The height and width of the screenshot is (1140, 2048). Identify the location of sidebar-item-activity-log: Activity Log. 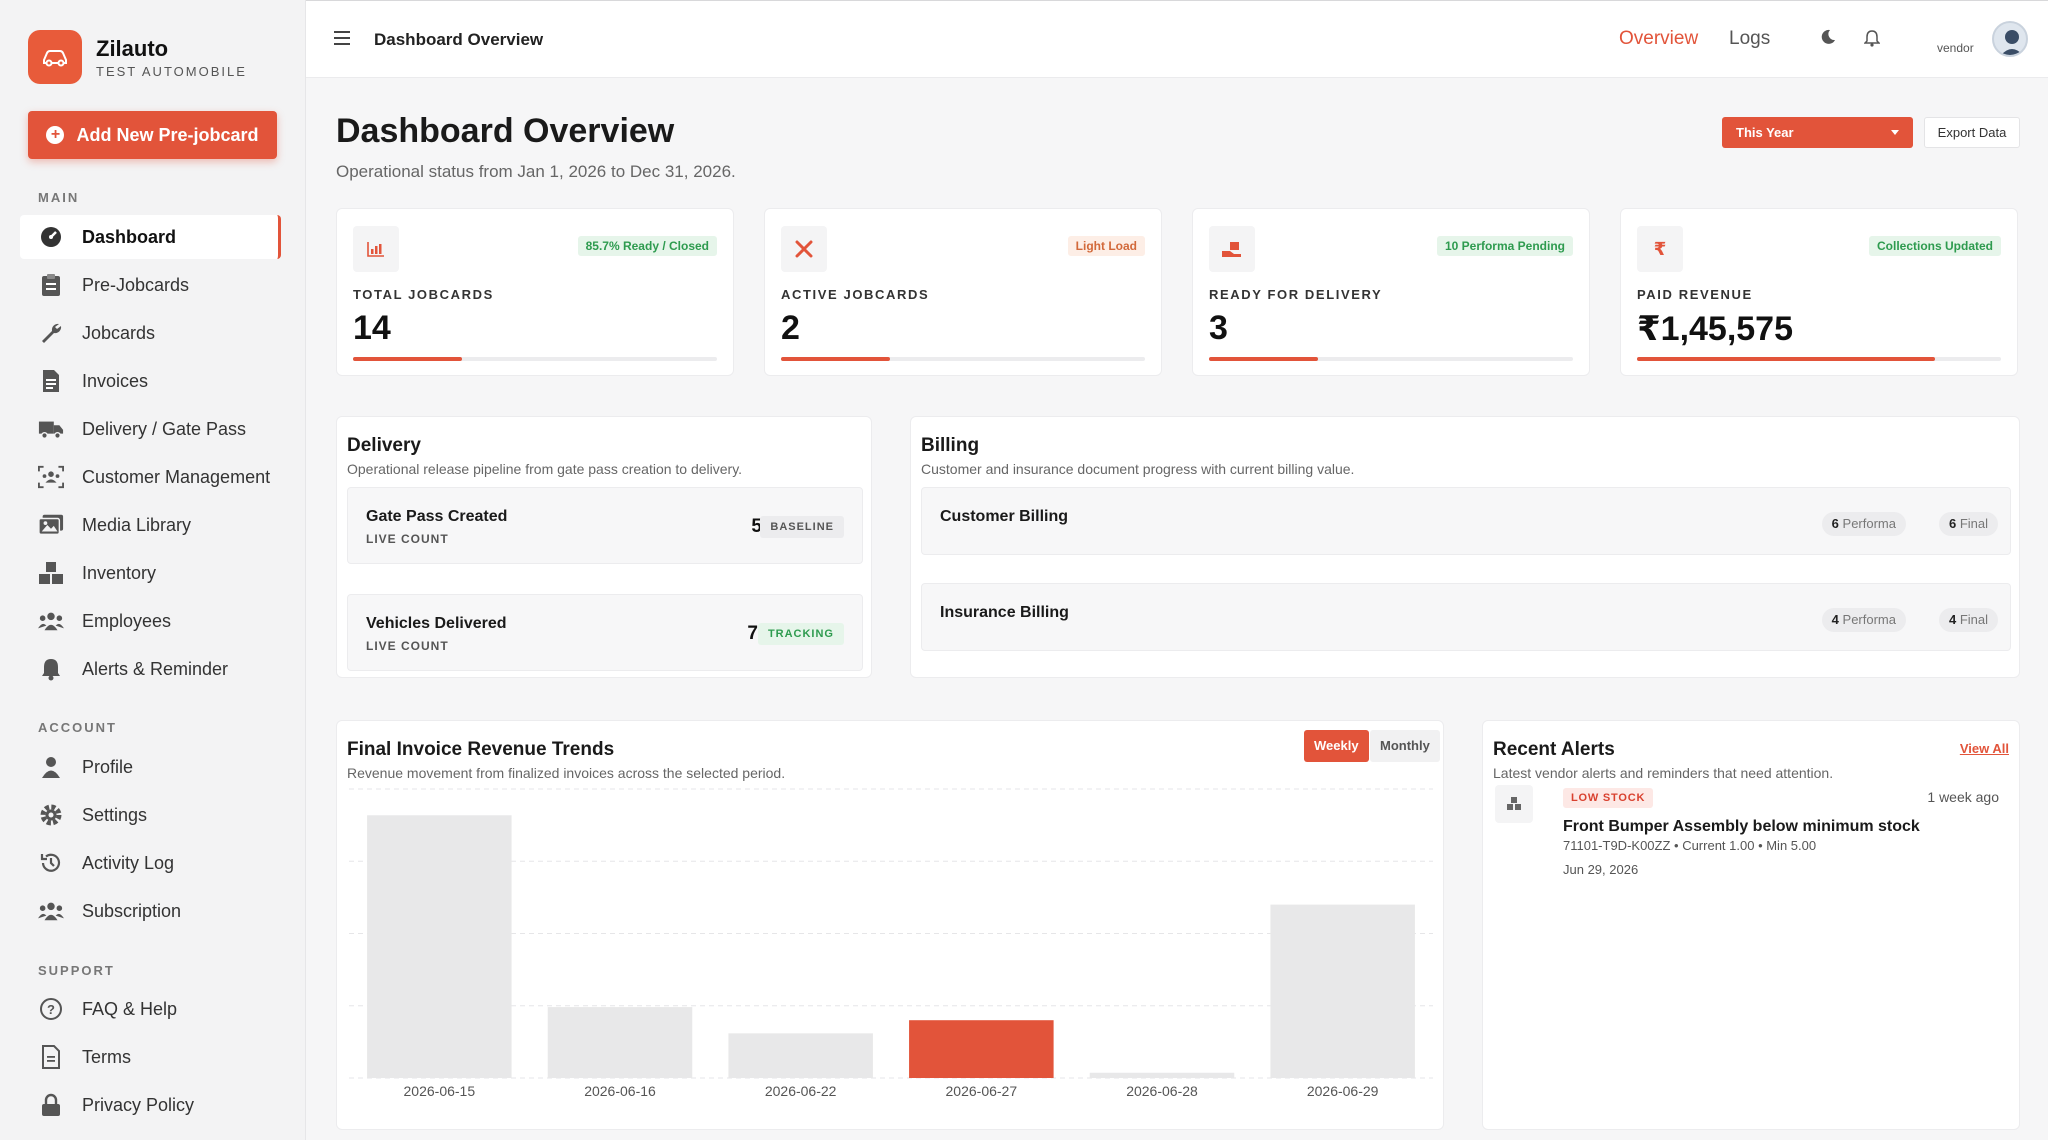
(150, 863).